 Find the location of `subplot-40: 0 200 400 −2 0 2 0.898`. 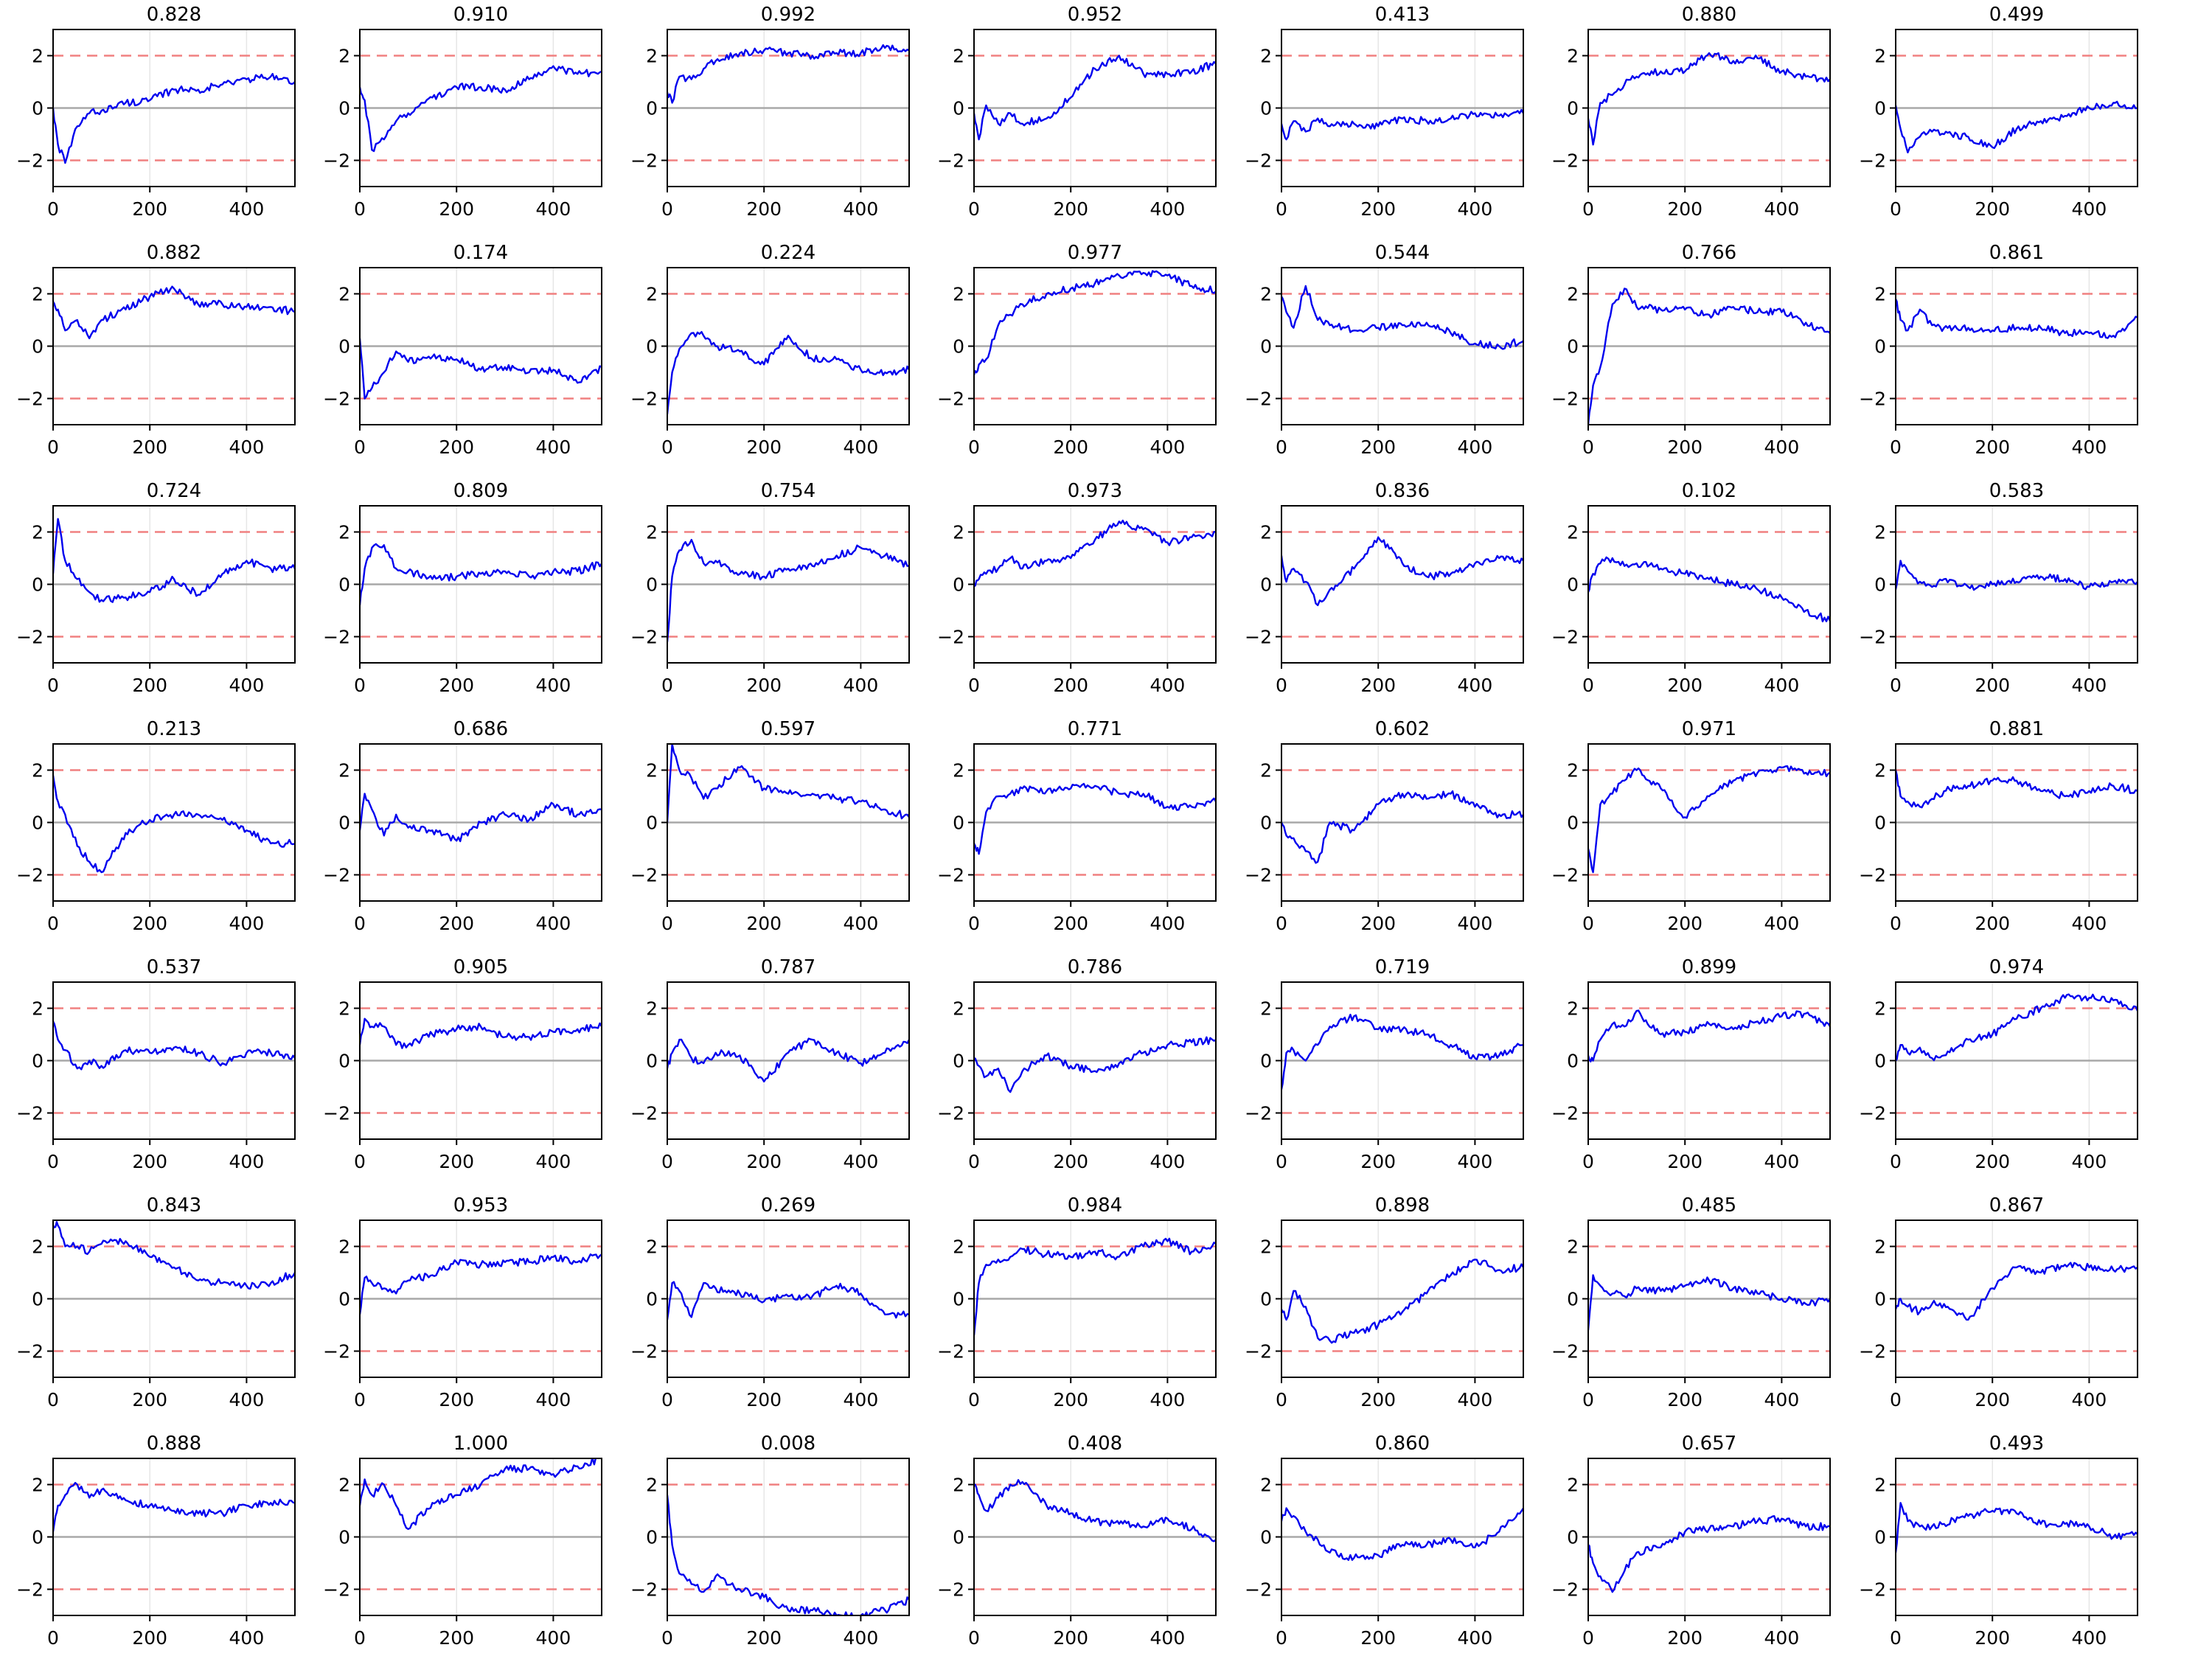

subplot-40: 0 200 400 −2 0 2 0.898 is located at coordinates (1384, 1302).